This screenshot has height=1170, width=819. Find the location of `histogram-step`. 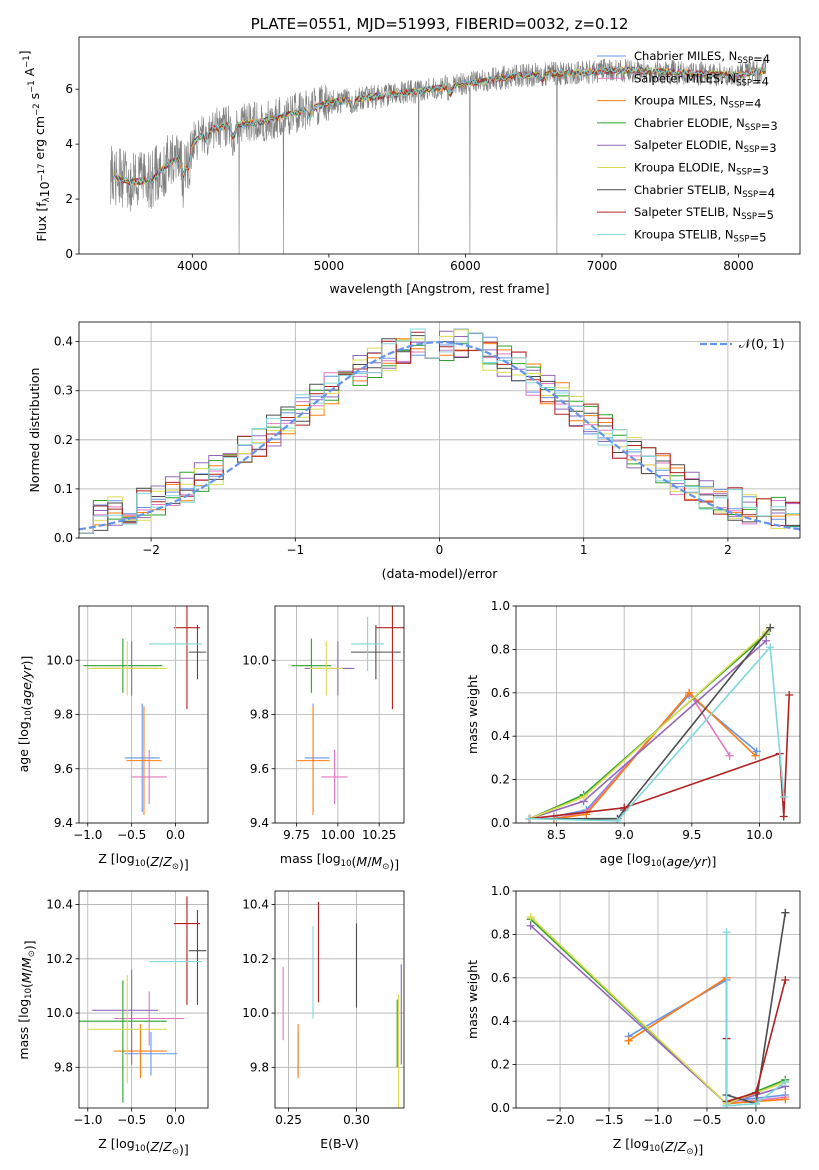

histogram-step is located at coordinates (439, 438).